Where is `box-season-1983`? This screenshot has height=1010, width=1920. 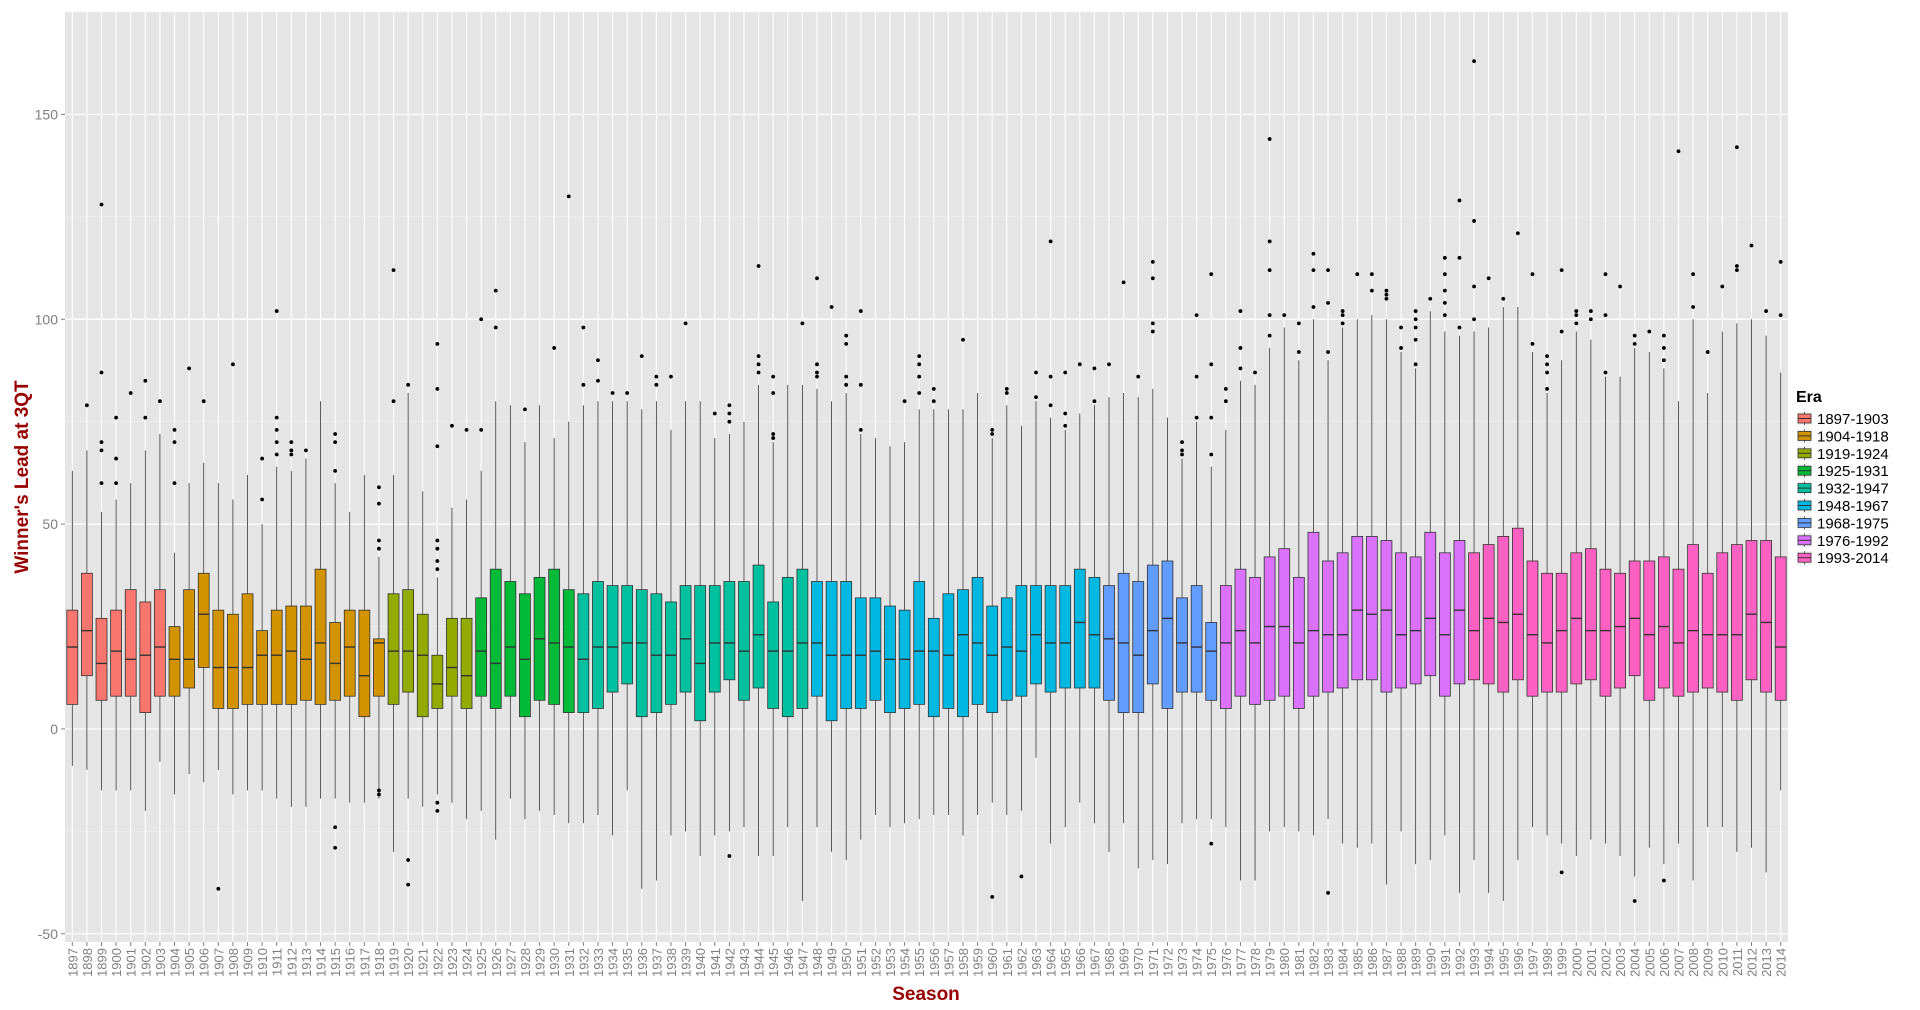
box-season-1983 is located at coordinates (1328, 581).